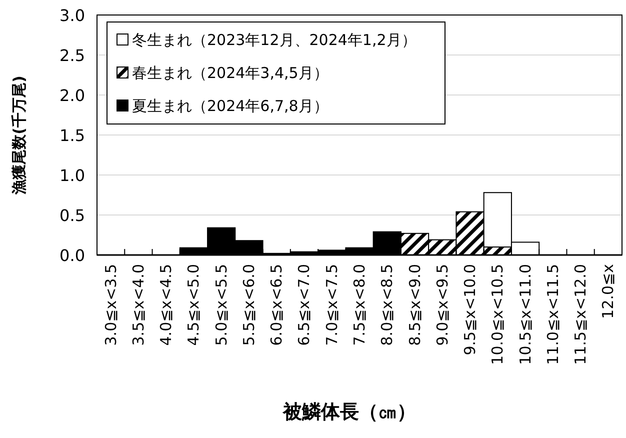  What do you see at coordinates (72, 55) in the screenshot?
I see `y-tick-label: 2.5` at bounding box center [72, 55].